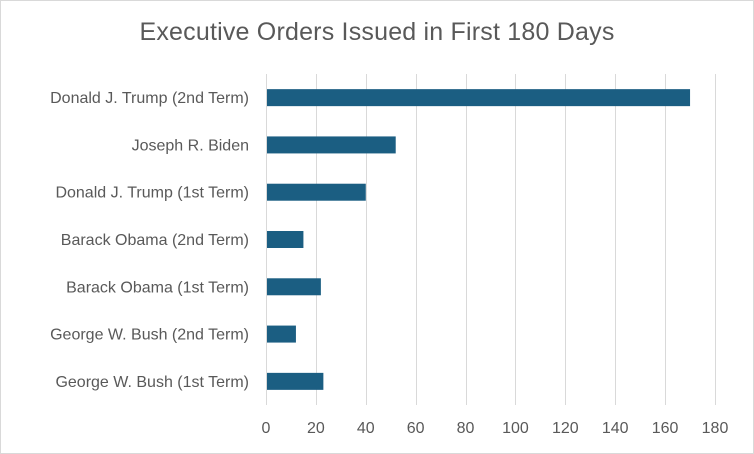 This screenshot has height=454, width=754. I want to click on x-tick-label: 100, so click(515, 428).